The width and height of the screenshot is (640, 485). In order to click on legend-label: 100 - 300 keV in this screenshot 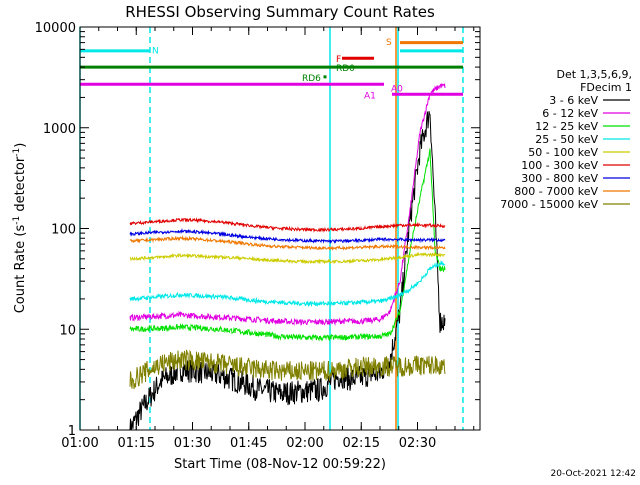, I will do `click(559, 165)`.